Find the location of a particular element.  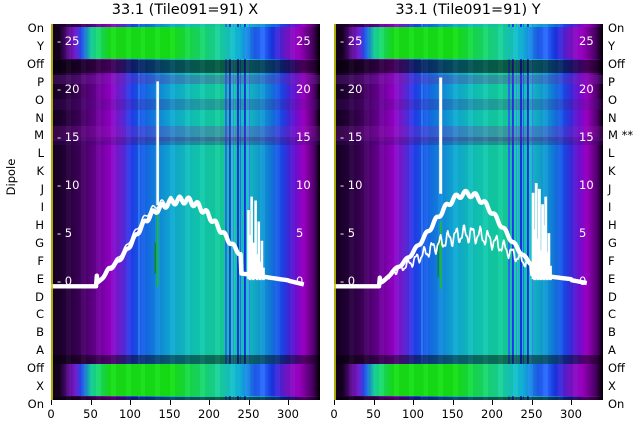

y-tick-0-right: 0 is located at coordinates (300, 281).